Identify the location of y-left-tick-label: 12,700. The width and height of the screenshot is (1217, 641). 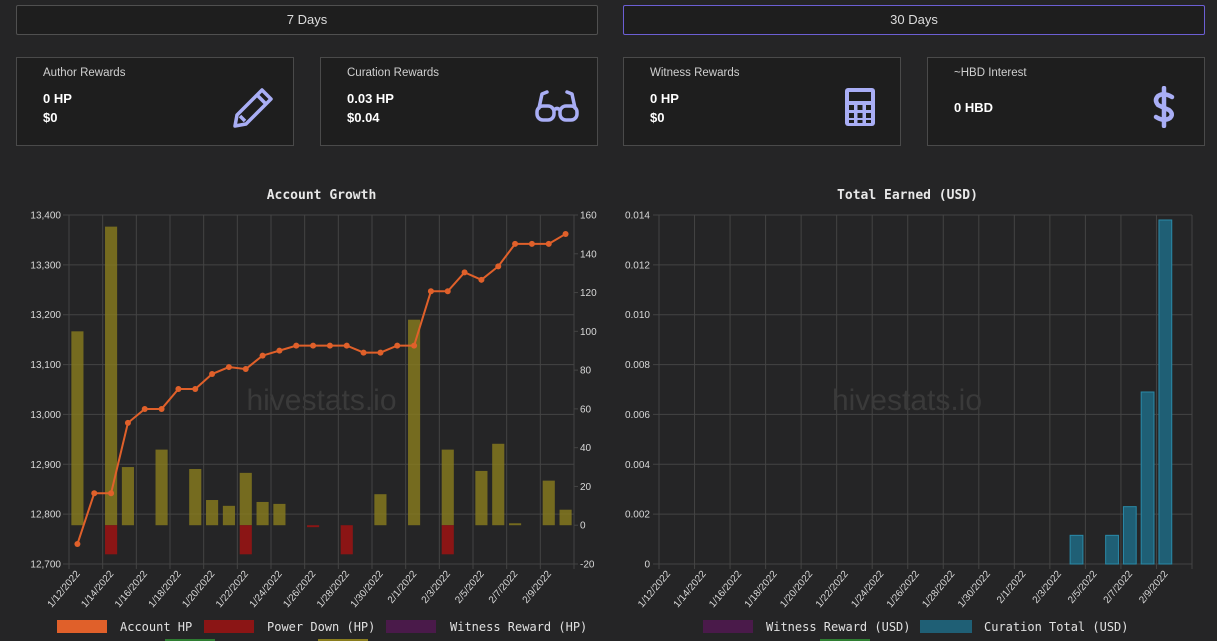
(45, 565).